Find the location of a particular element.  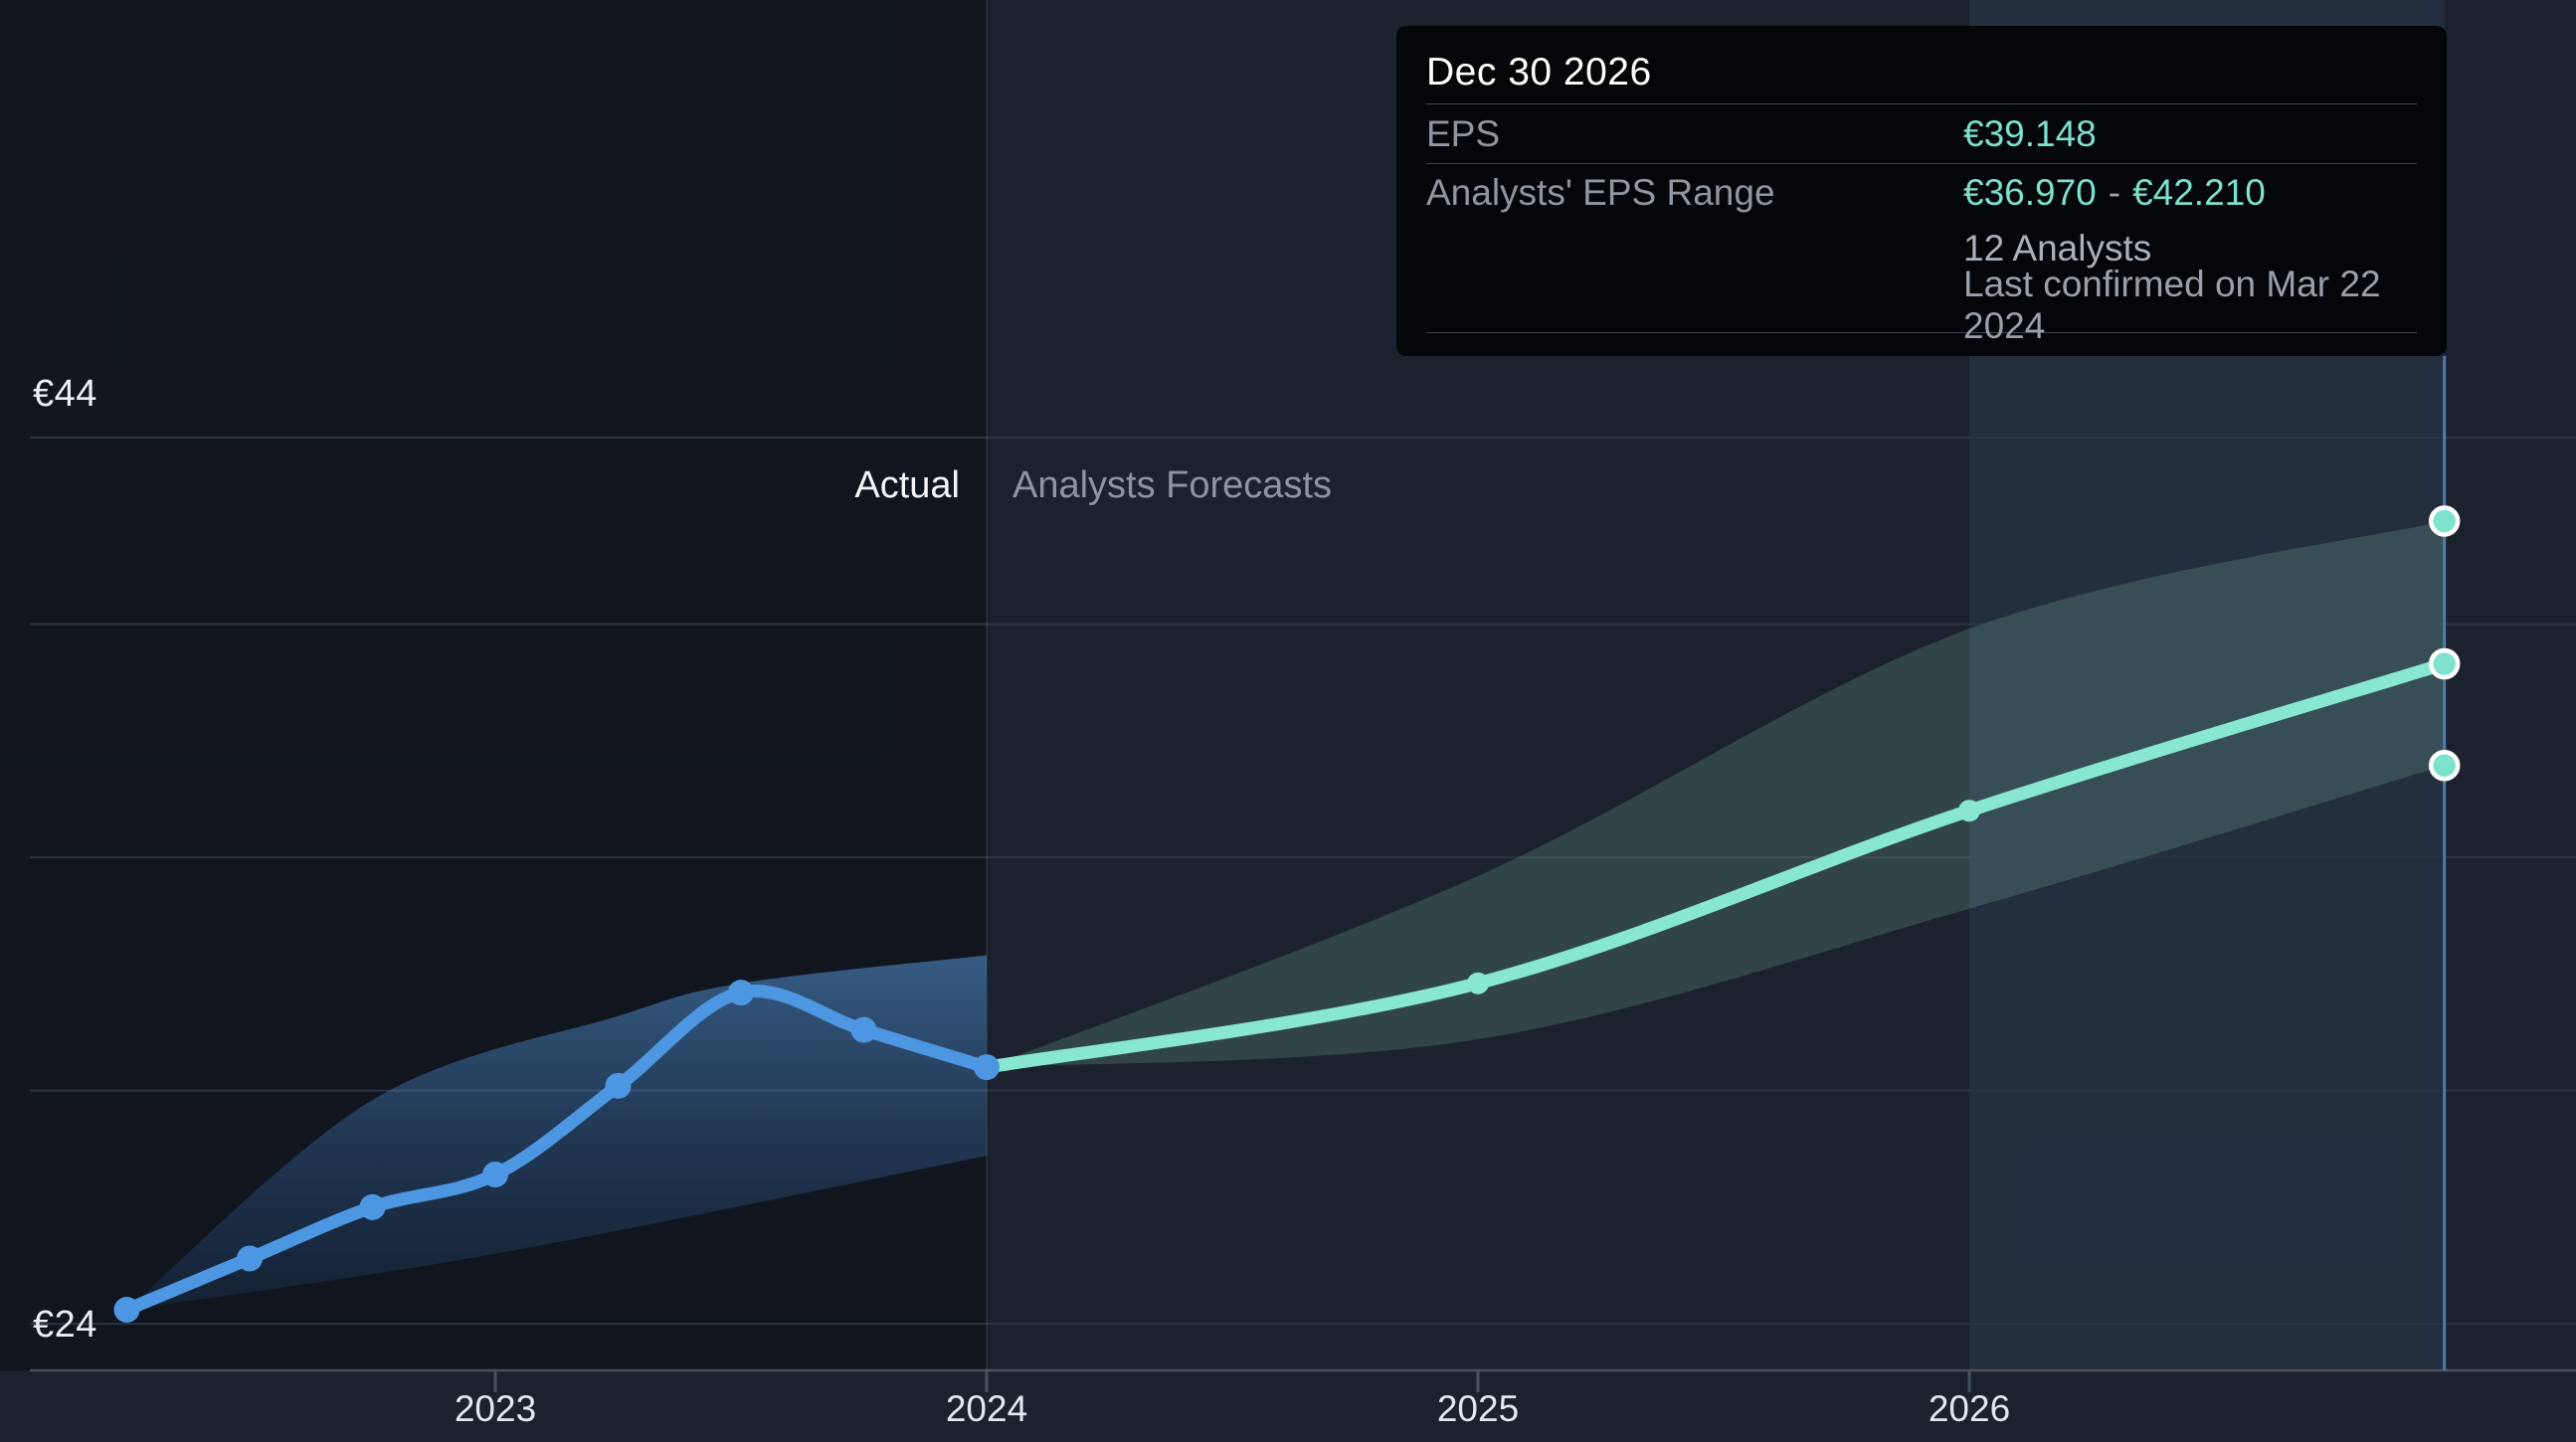

end-value-marker-36.97 is located at coordinates (2444, 765).